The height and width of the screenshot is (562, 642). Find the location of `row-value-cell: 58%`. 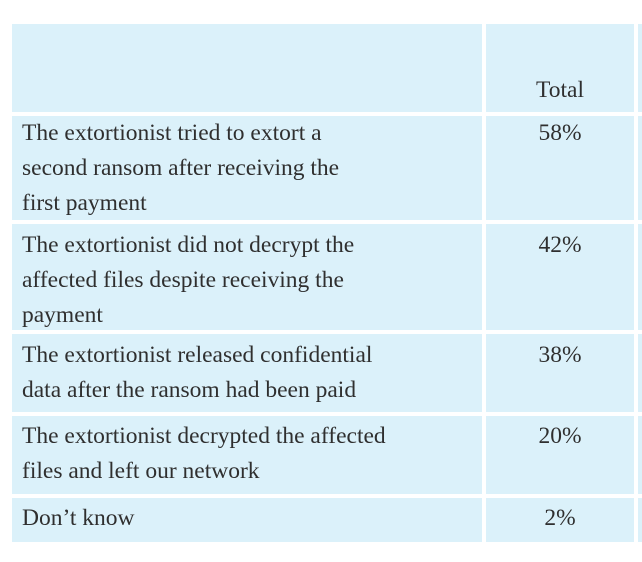

row-value-cell: 58% is located at coordinates (560, 168).